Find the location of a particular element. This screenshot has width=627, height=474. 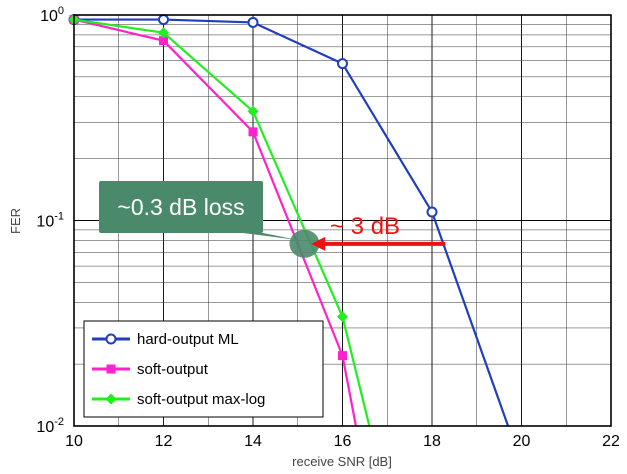

legend-entry-soft-output: soft-output is located at coordinates (150, 369).